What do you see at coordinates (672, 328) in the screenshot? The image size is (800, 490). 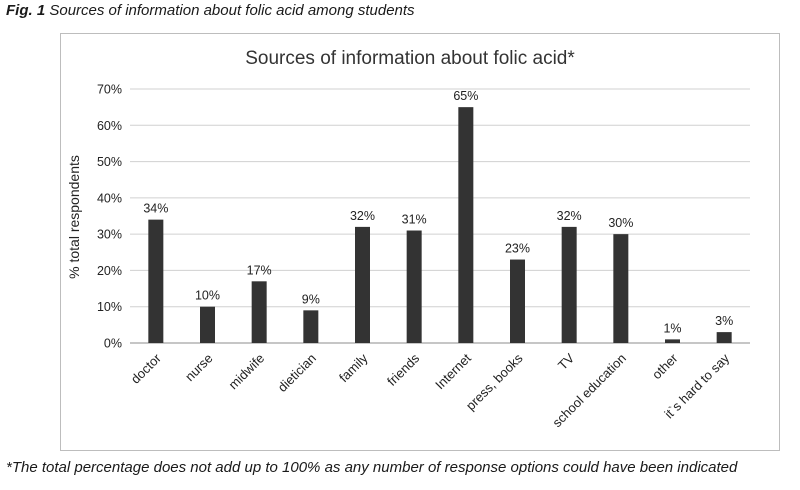 I see `data-label: 1%` at bounding box center [672, 328].